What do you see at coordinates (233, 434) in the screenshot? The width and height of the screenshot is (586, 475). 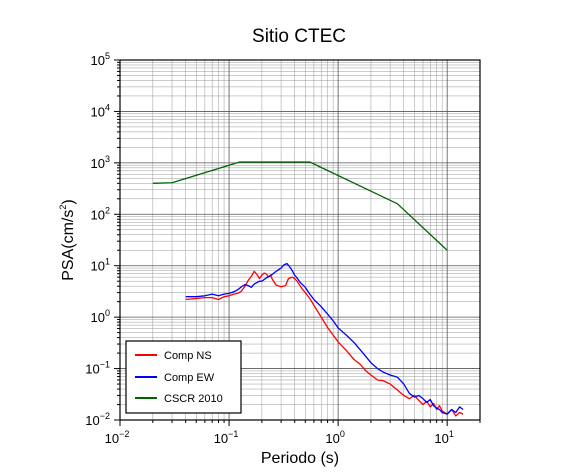 I see `x-tick-label-exp: −1` at bounding box center [233, 434].